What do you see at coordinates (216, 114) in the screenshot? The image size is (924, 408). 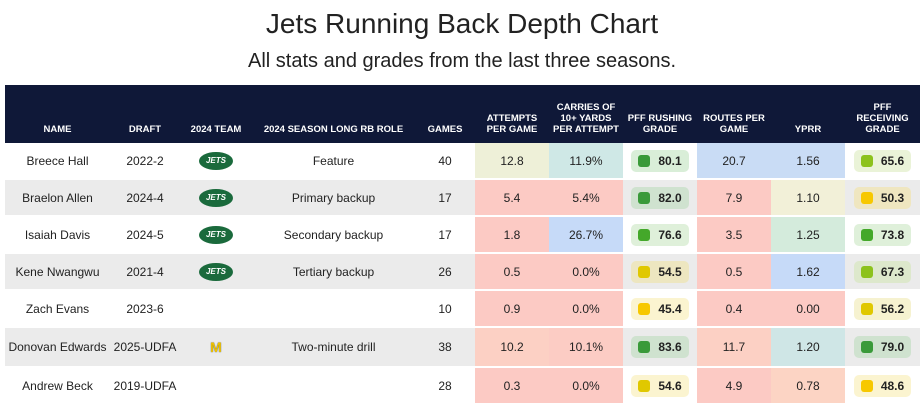 I see `column-header: 2024 TEAM` at bounding box center [216, 114].